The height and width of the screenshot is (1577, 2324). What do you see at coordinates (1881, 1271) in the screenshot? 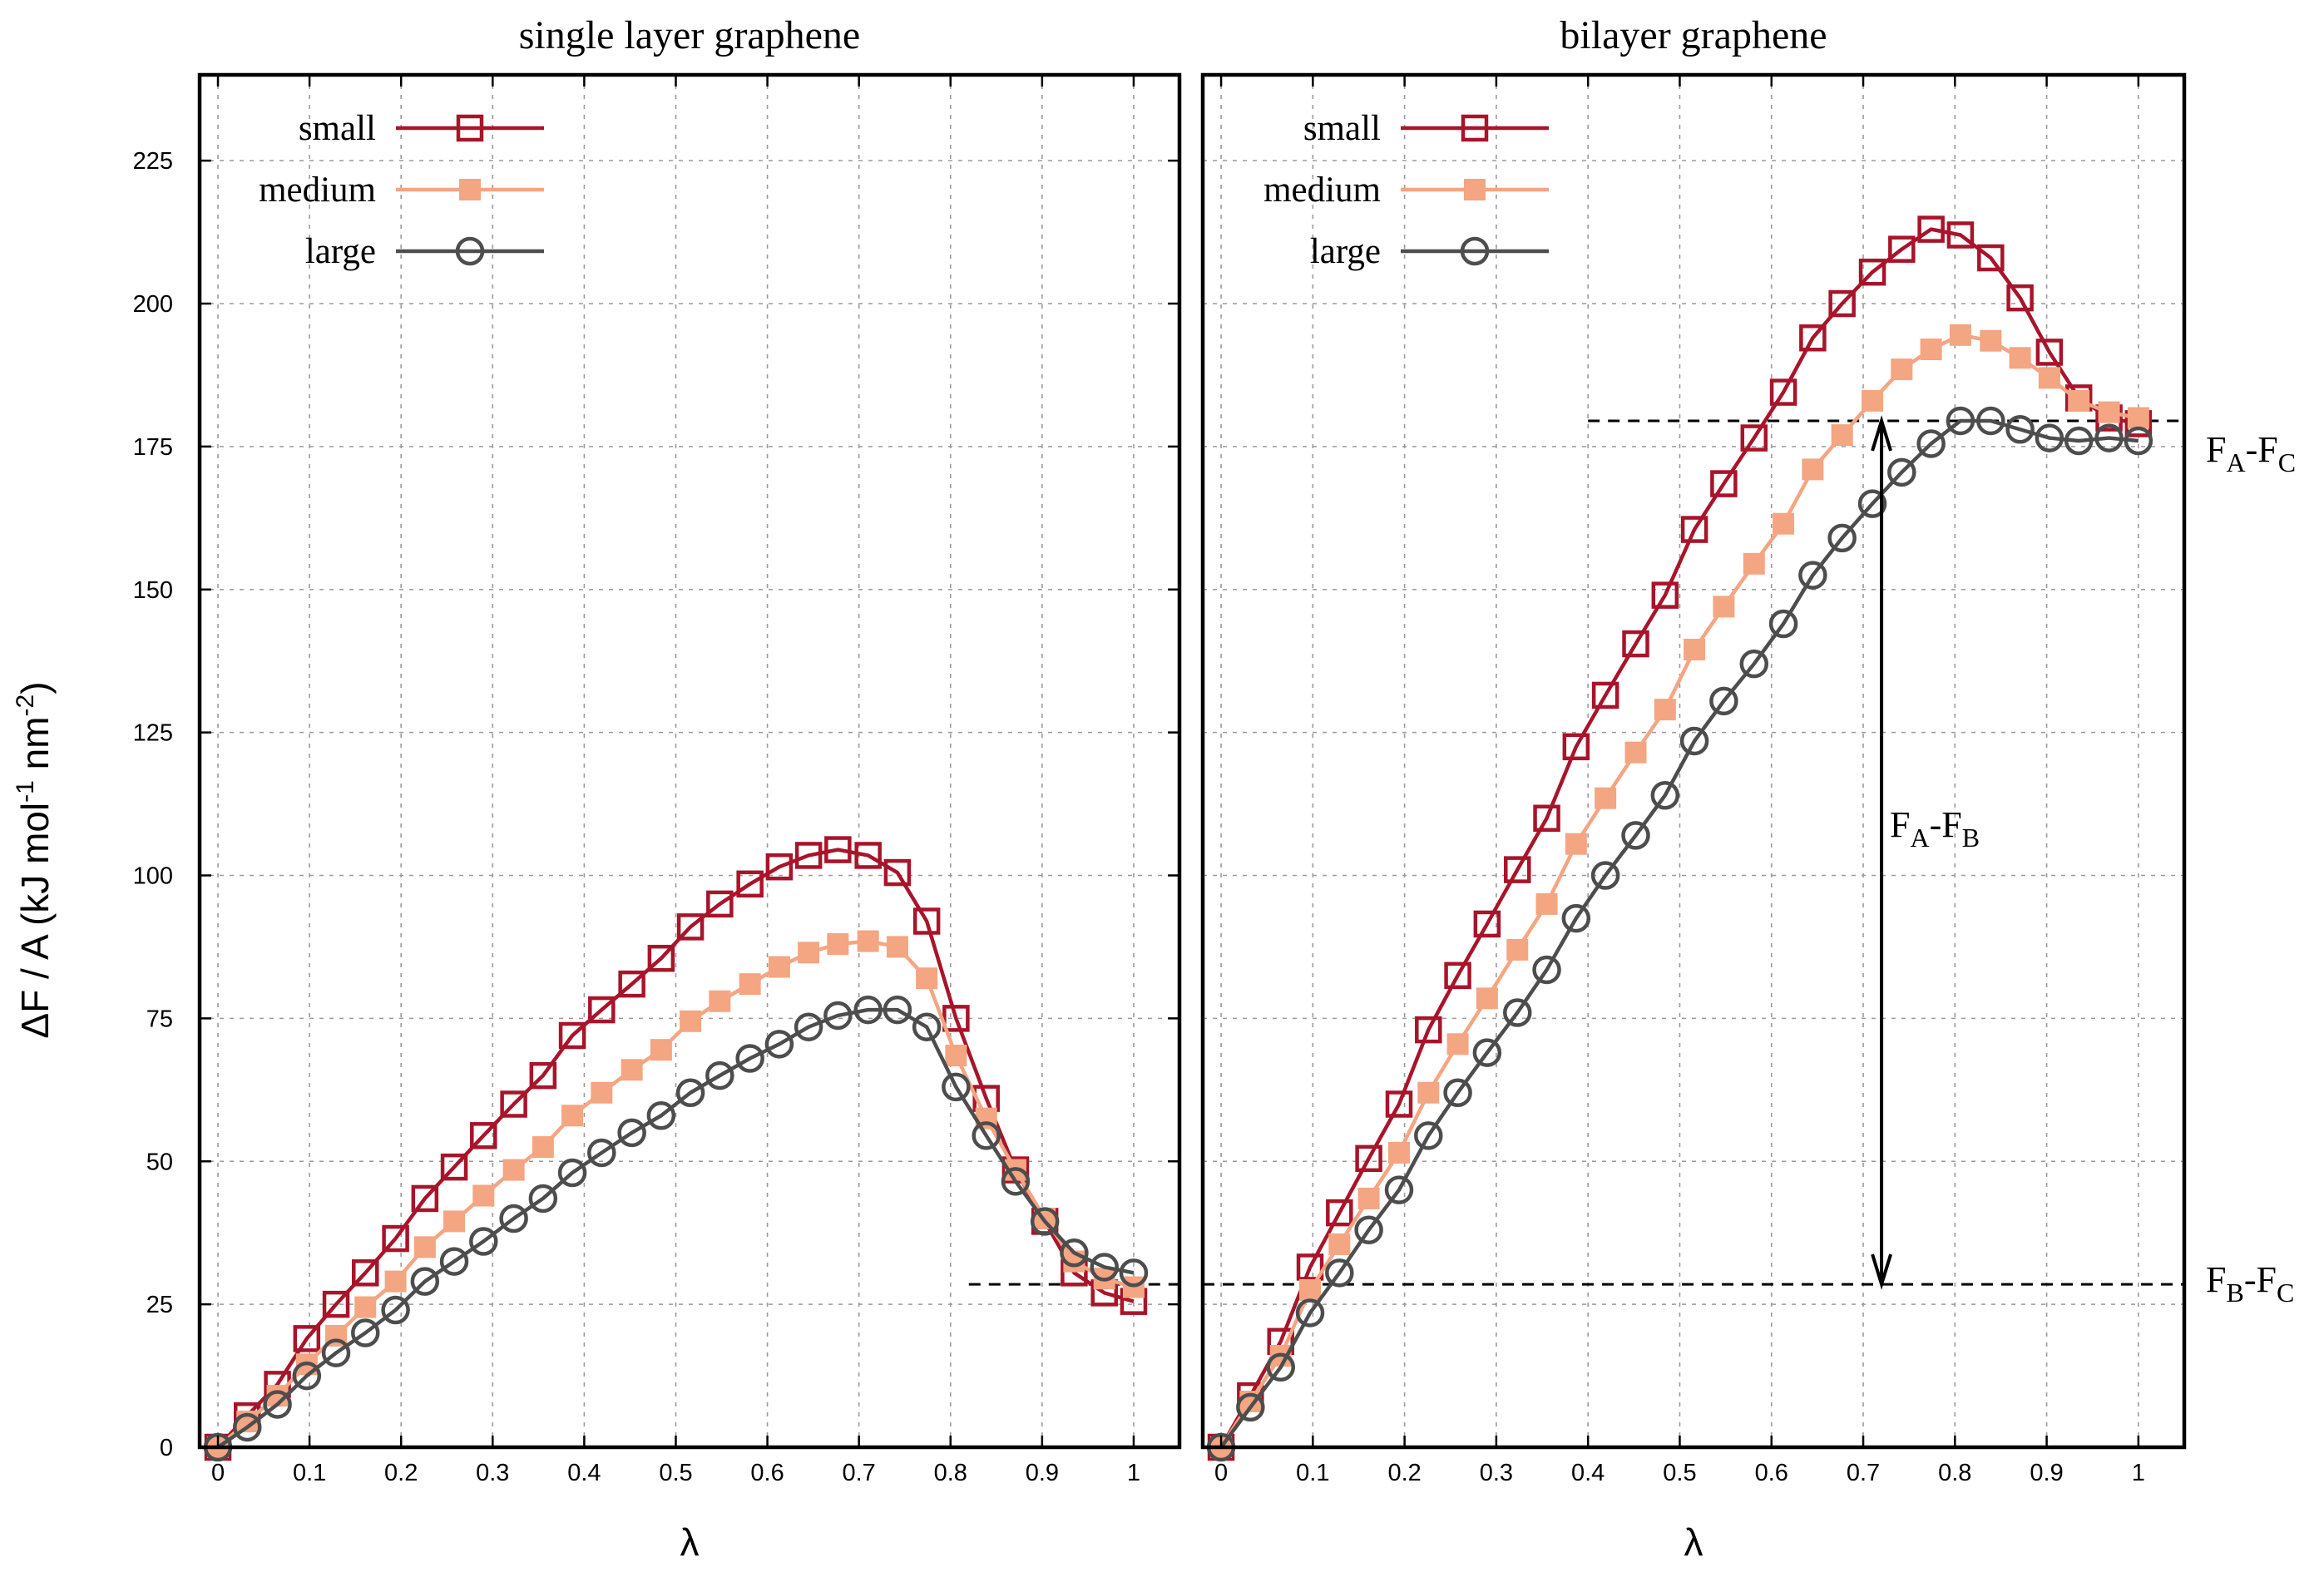
I see `arrow-head-down` at bounding box center [1881, 1271].